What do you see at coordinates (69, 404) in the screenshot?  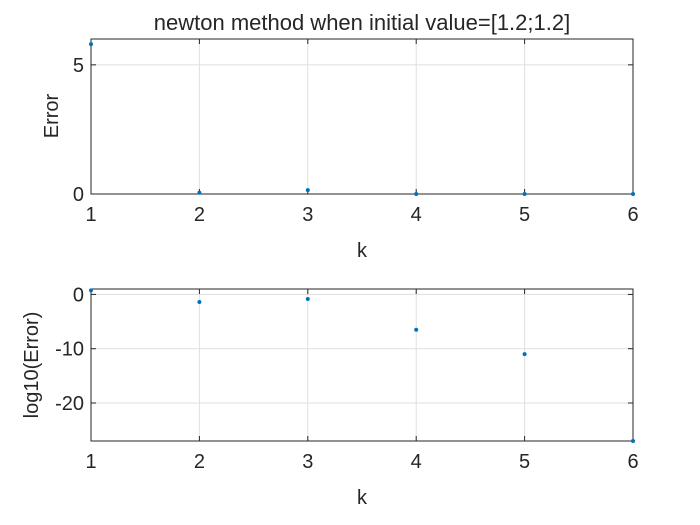 I see `y-tick-label: -20` at bounding box center [69, 404].